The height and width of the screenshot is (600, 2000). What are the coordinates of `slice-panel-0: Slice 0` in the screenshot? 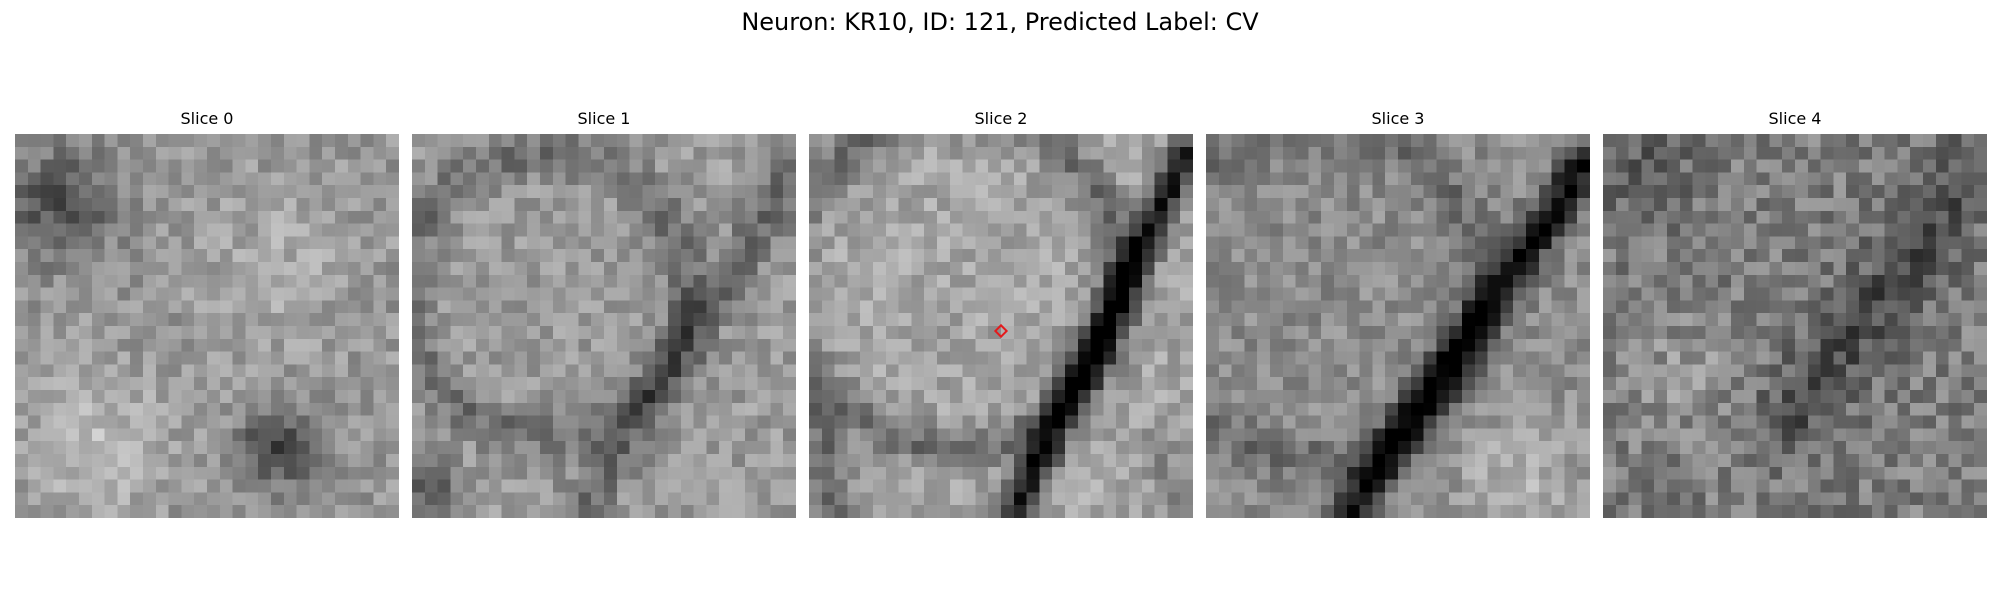 It's located at (207, 313).